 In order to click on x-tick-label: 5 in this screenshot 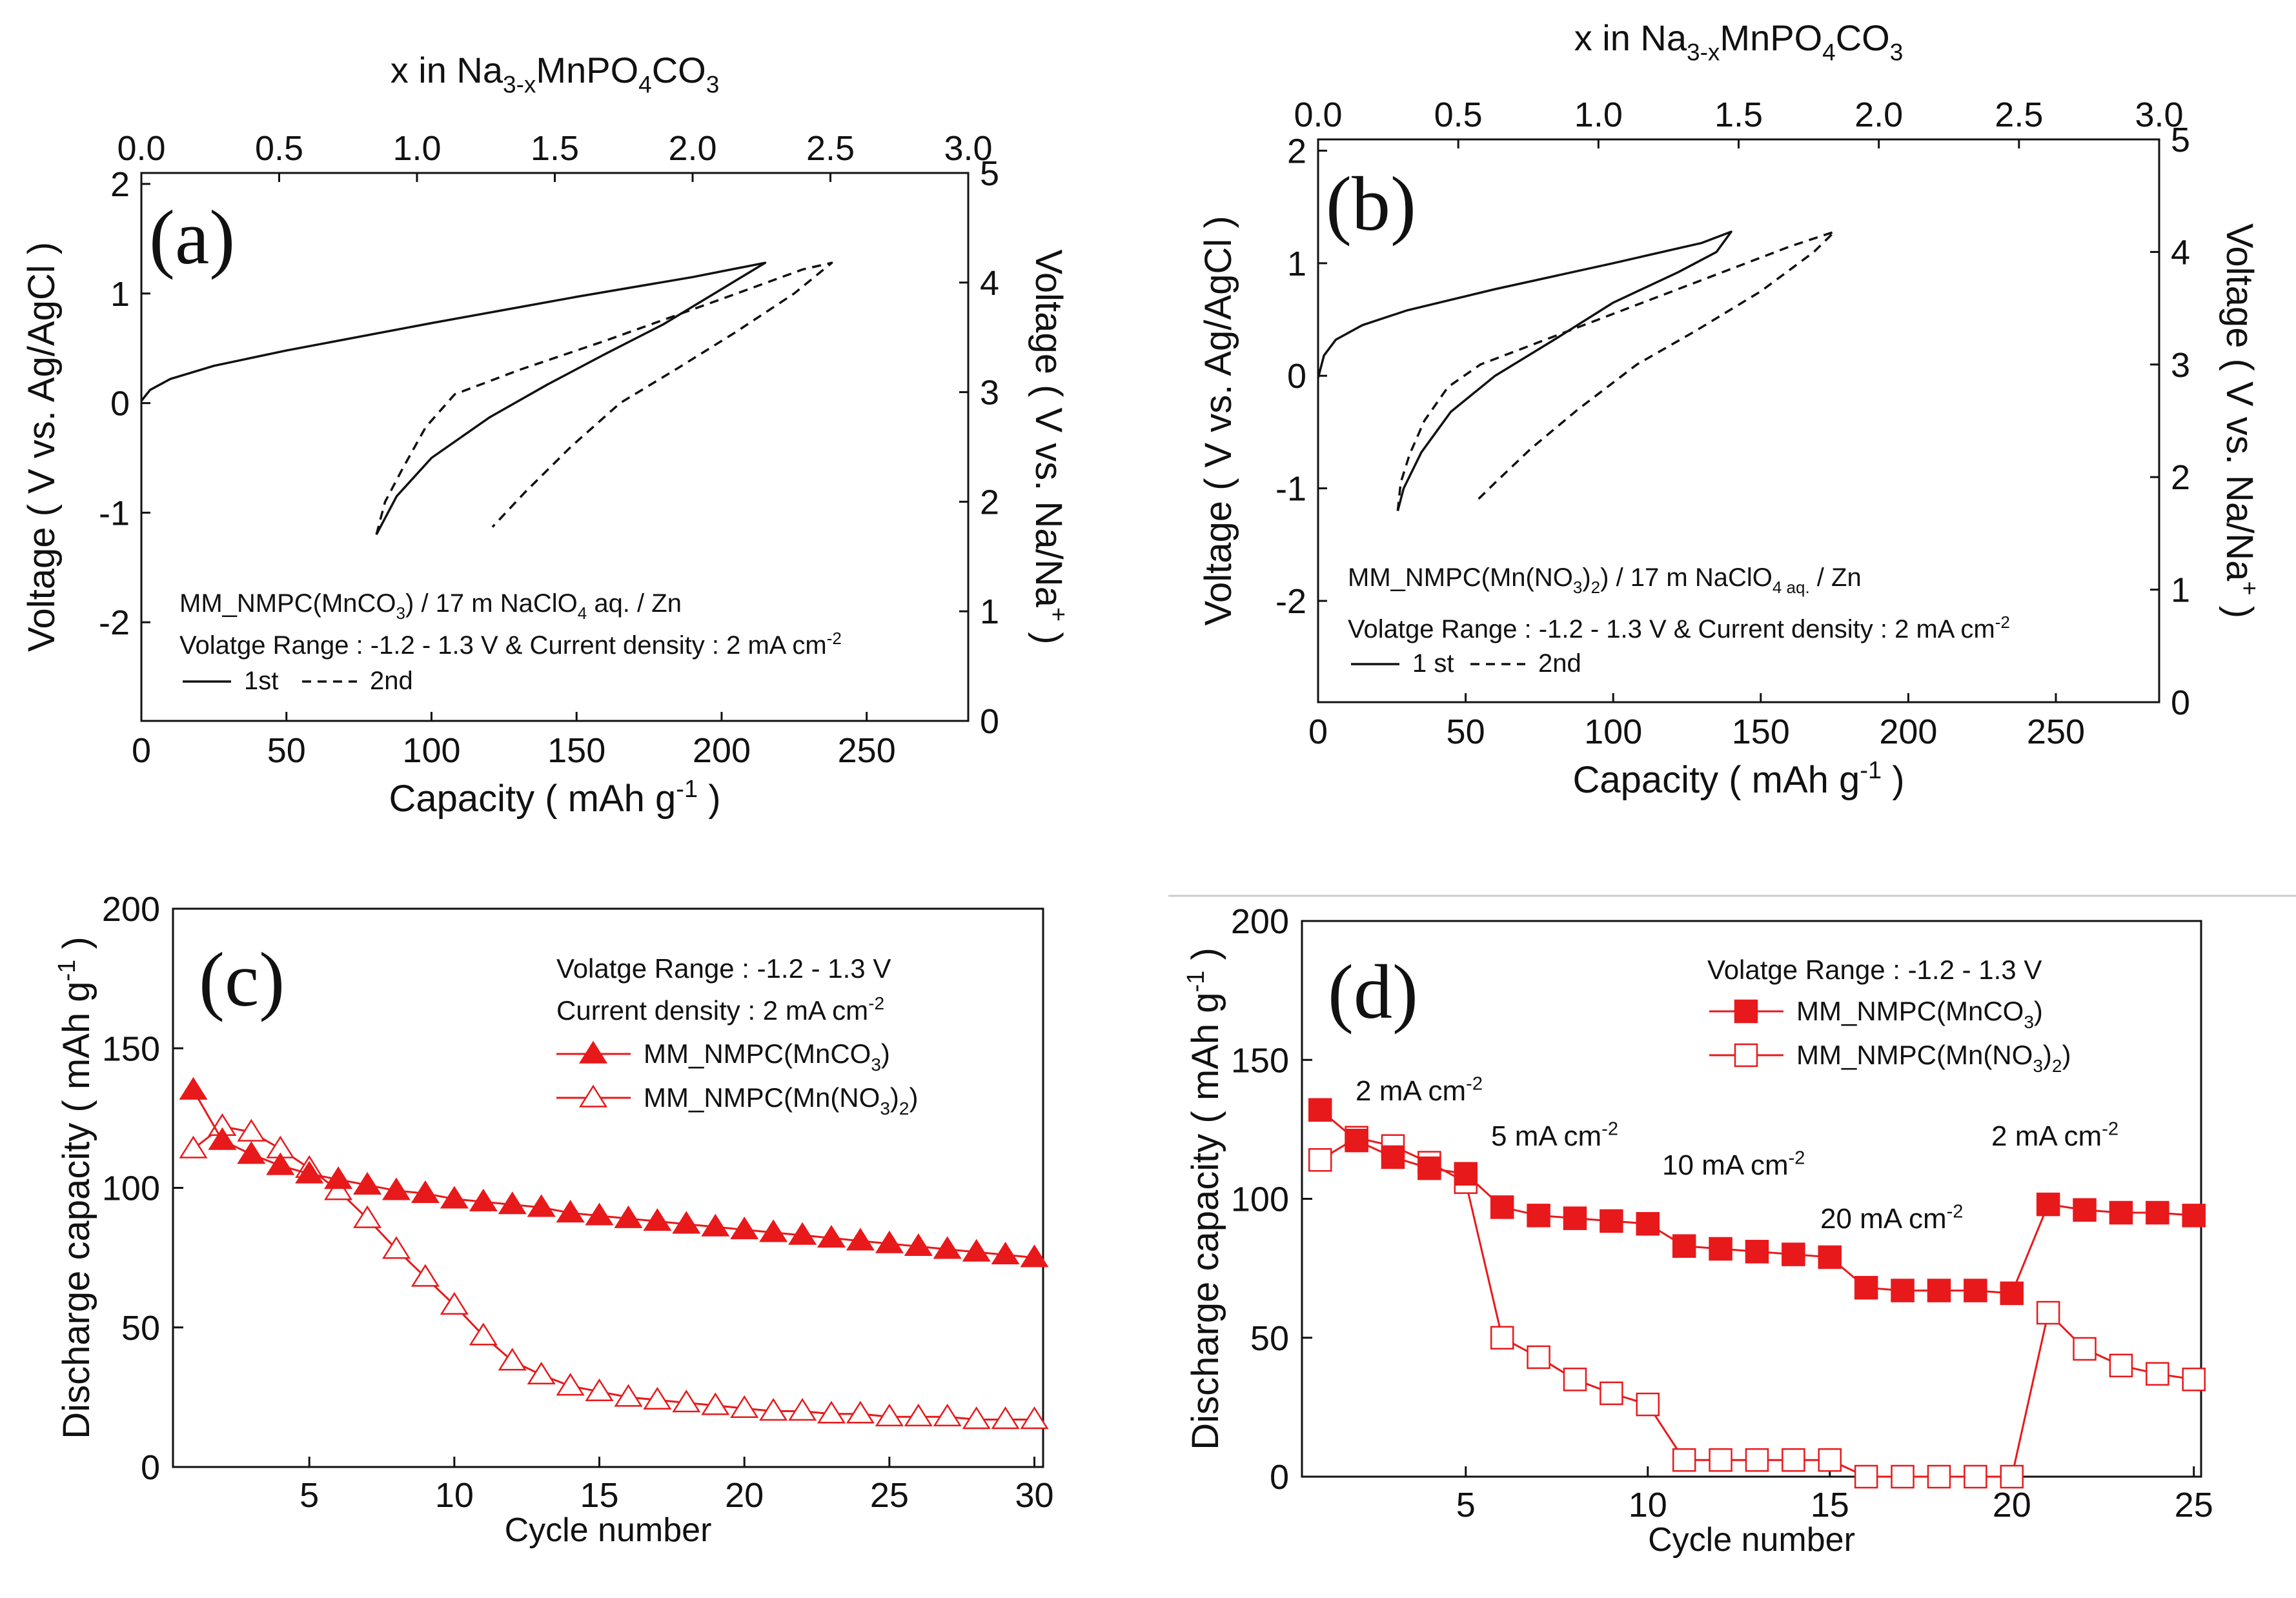, I will do `click(309, 1495)`.